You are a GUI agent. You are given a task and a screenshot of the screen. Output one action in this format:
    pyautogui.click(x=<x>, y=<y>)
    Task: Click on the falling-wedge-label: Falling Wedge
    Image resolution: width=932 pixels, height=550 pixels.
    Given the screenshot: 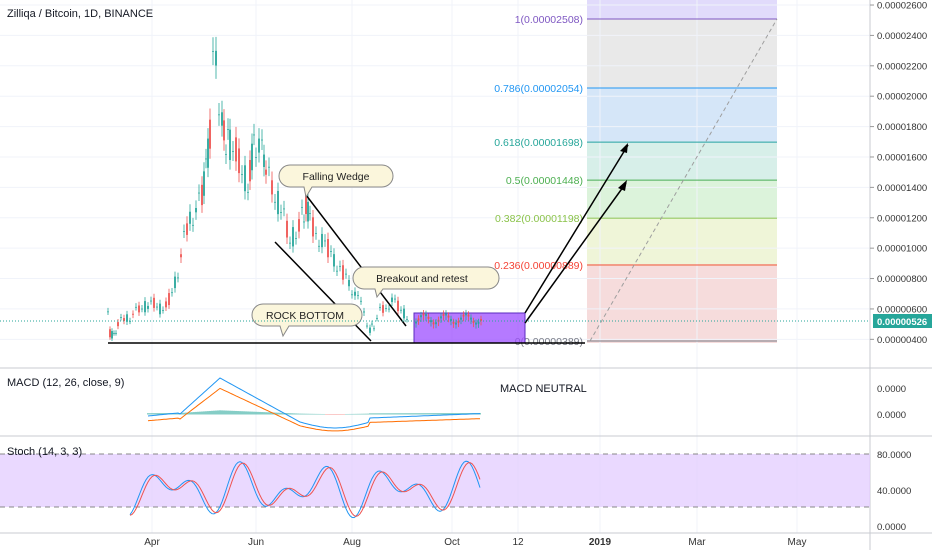 What is the action you would take?
    pyautogui.click(x=336, y=177)
    